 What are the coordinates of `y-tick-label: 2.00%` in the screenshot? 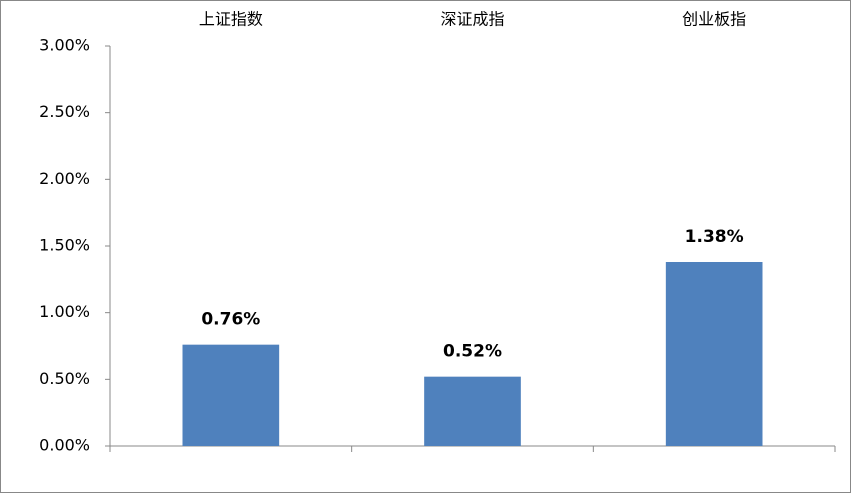 It's located at (64, 178).